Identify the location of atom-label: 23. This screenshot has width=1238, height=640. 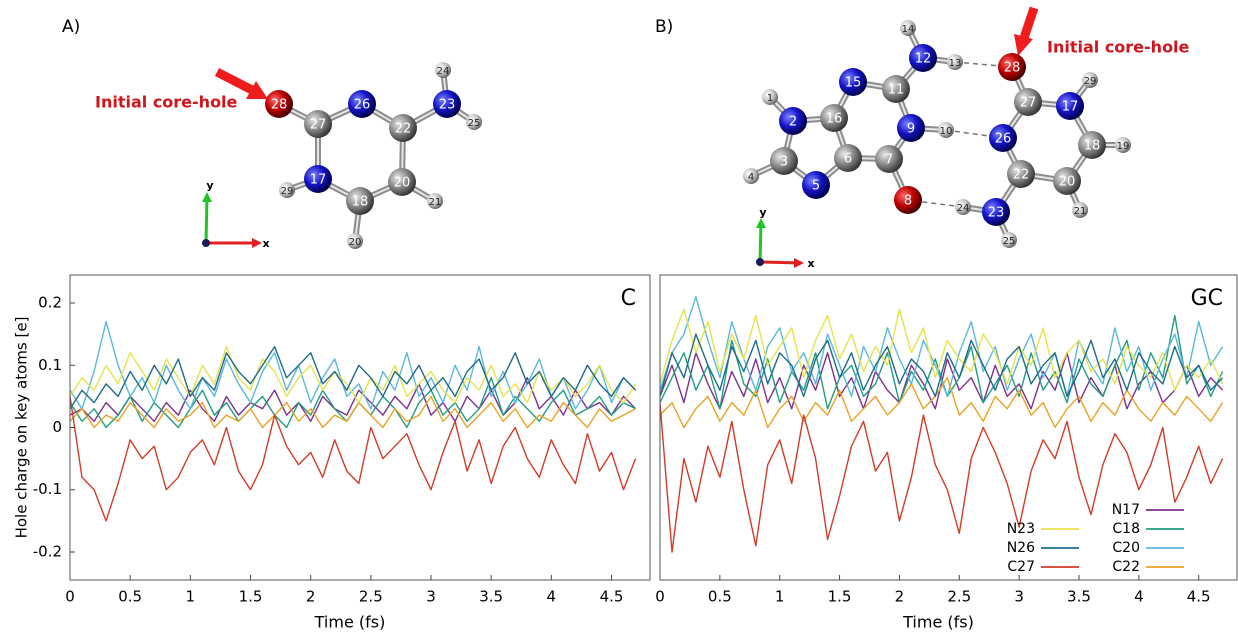
(447, 105).